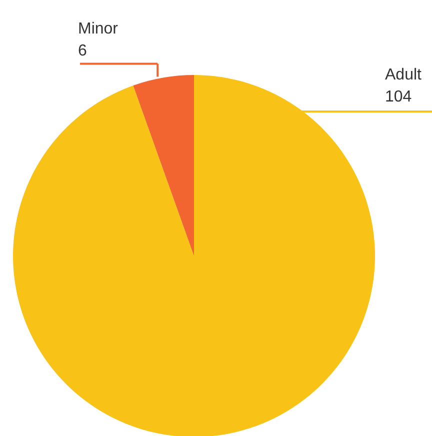  Describe the element at coordinates (82, 51) in the screenshot. I see `data-label: 6` at that location.